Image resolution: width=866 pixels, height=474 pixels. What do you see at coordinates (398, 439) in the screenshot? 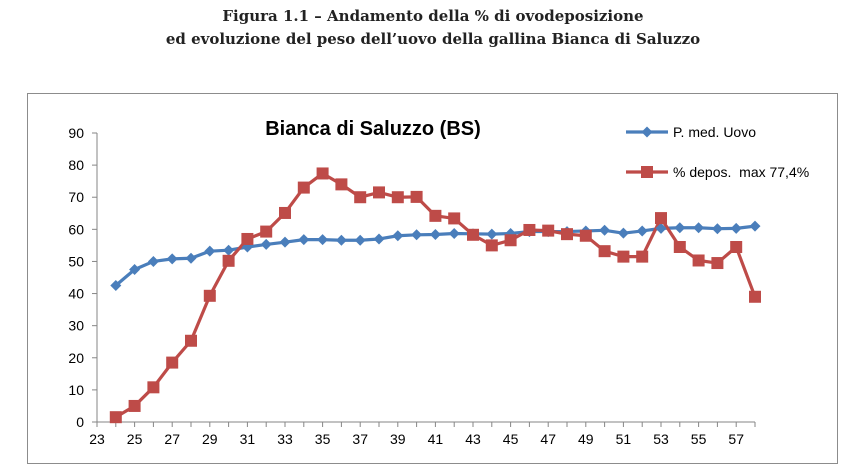
I see `x-tick-label: 39` at bounding box center [398, 439].